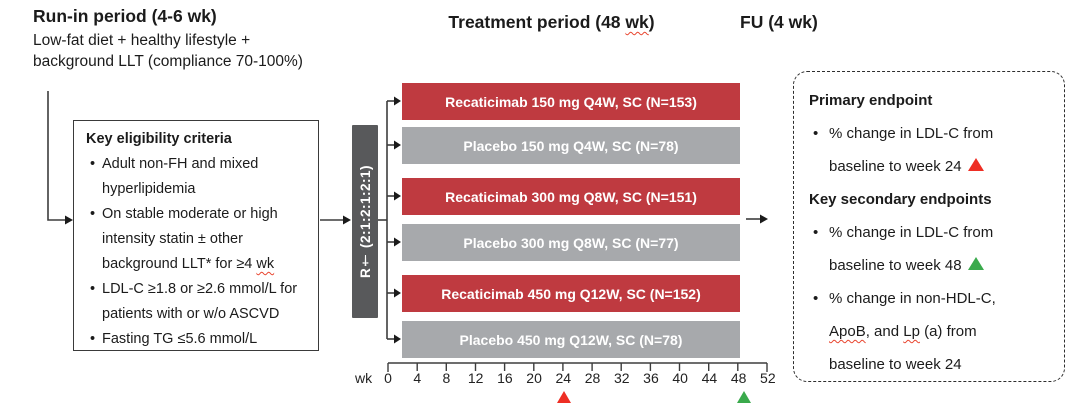 This screenshot has width=1080, height=413. What do you see at coordinates (446, 378) in the screenshot?
I see `axis-tick: 8` at bounding box center [446, 378].